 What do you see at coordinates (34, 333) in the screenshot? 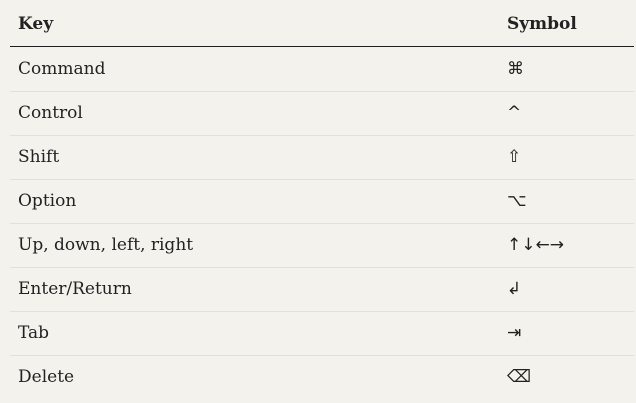
I see `key-cell: Tab` at bounding box center [34, 333].